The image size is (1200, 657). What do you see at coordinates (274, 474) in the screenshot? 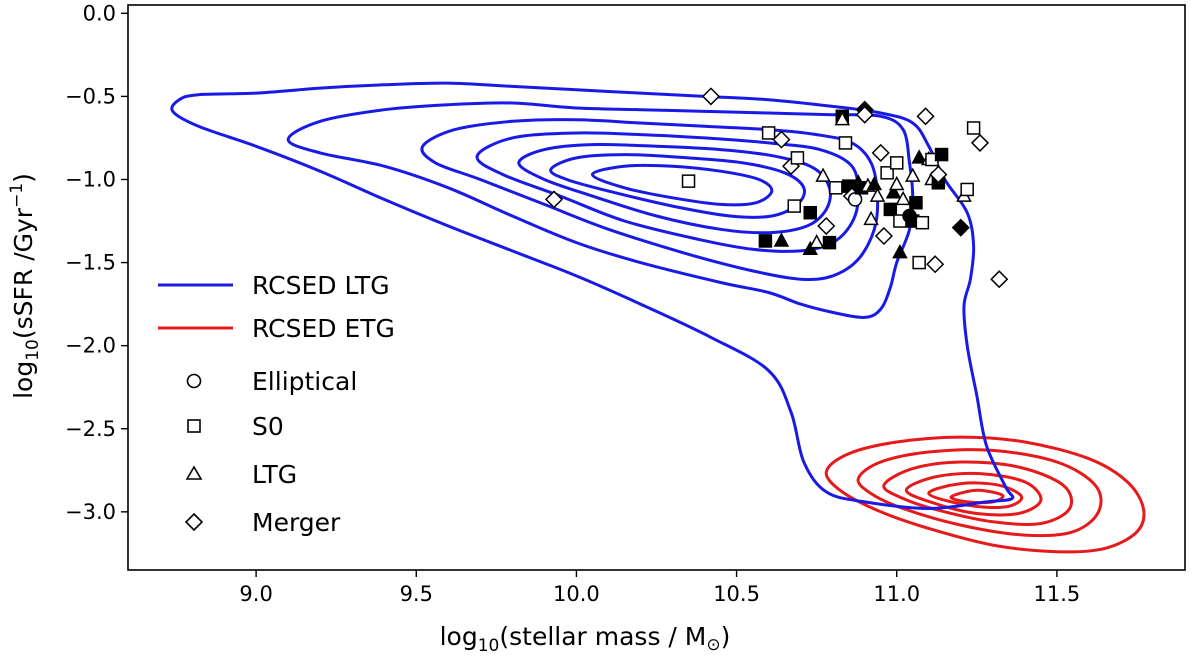
I see `legend-label-ltg: LTG` at bounding box center [274, 474].